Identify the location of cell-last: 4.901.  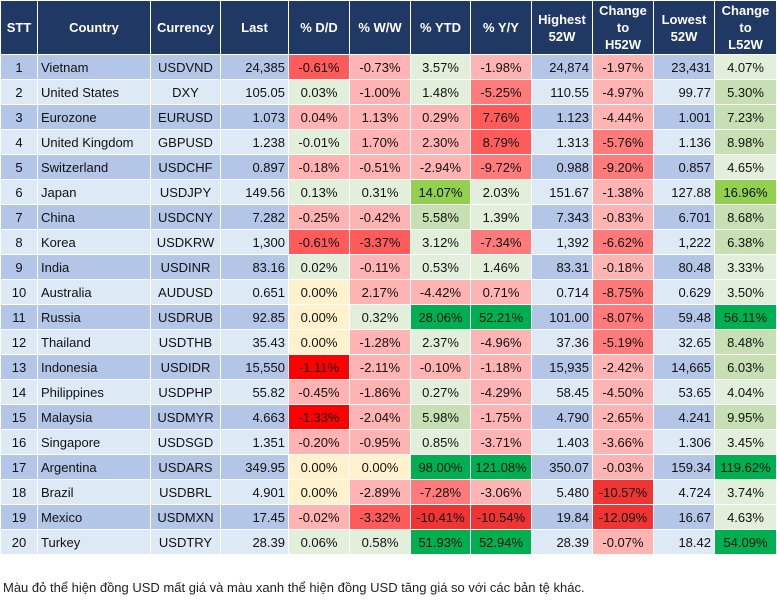
(254, 492).